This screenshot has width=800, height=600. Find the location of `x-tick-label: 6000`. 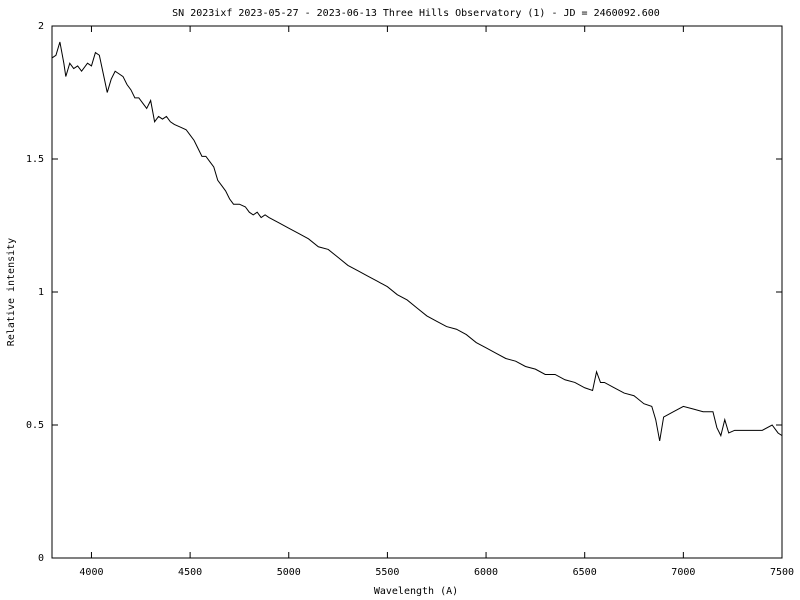

x-tick-label: 6000 is located at coordinates (486, 572).